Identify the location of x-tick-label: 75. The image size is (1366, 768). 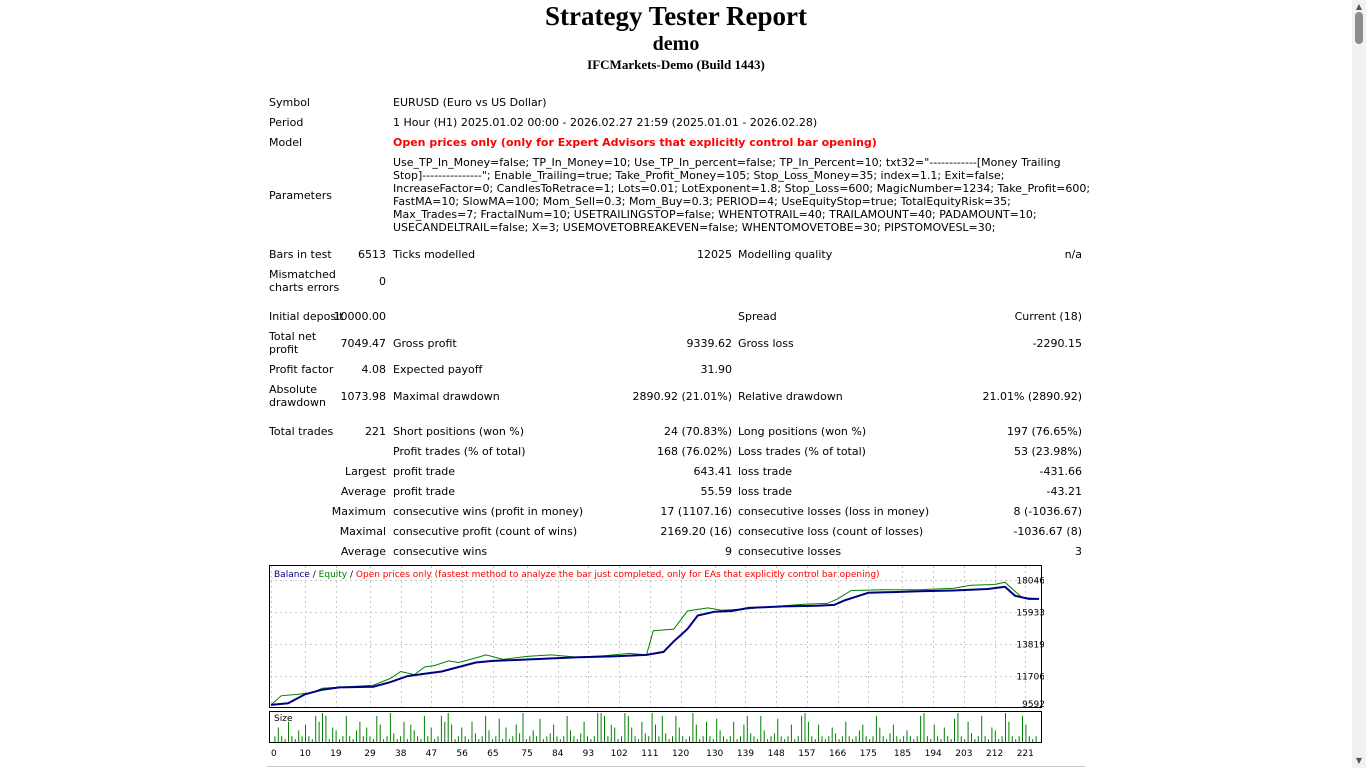
(526, 754).